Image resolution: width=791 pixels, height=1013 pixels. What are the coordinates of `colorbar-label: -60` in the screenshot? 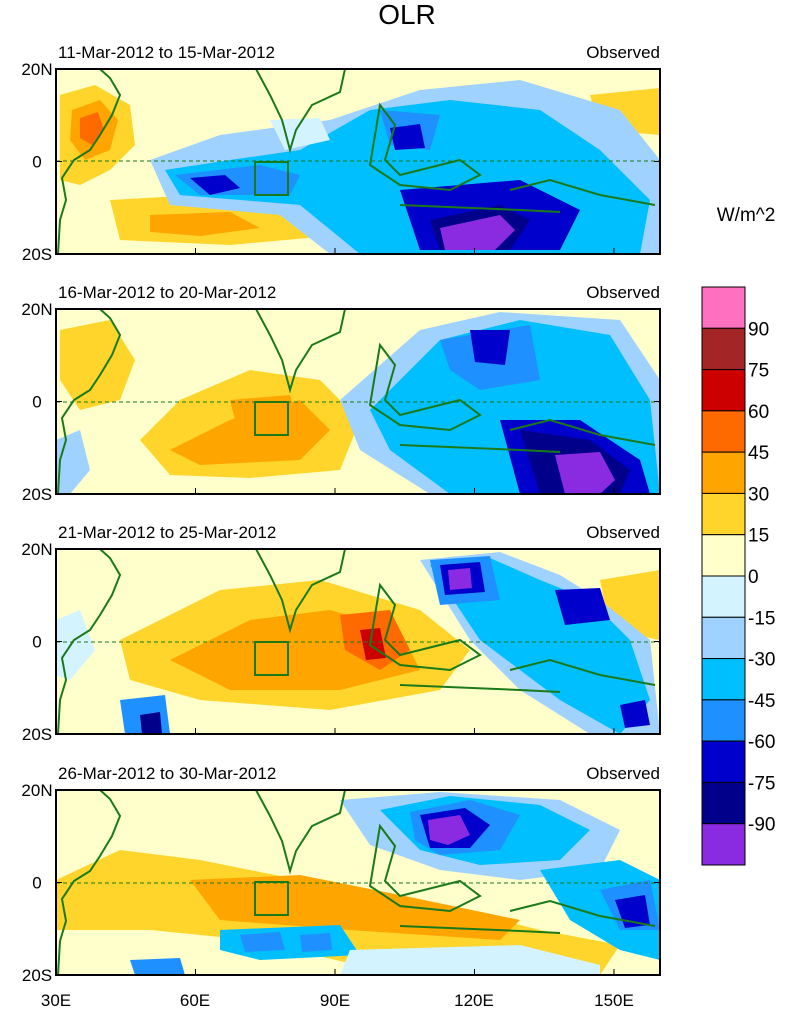 It's located at (761, 742).